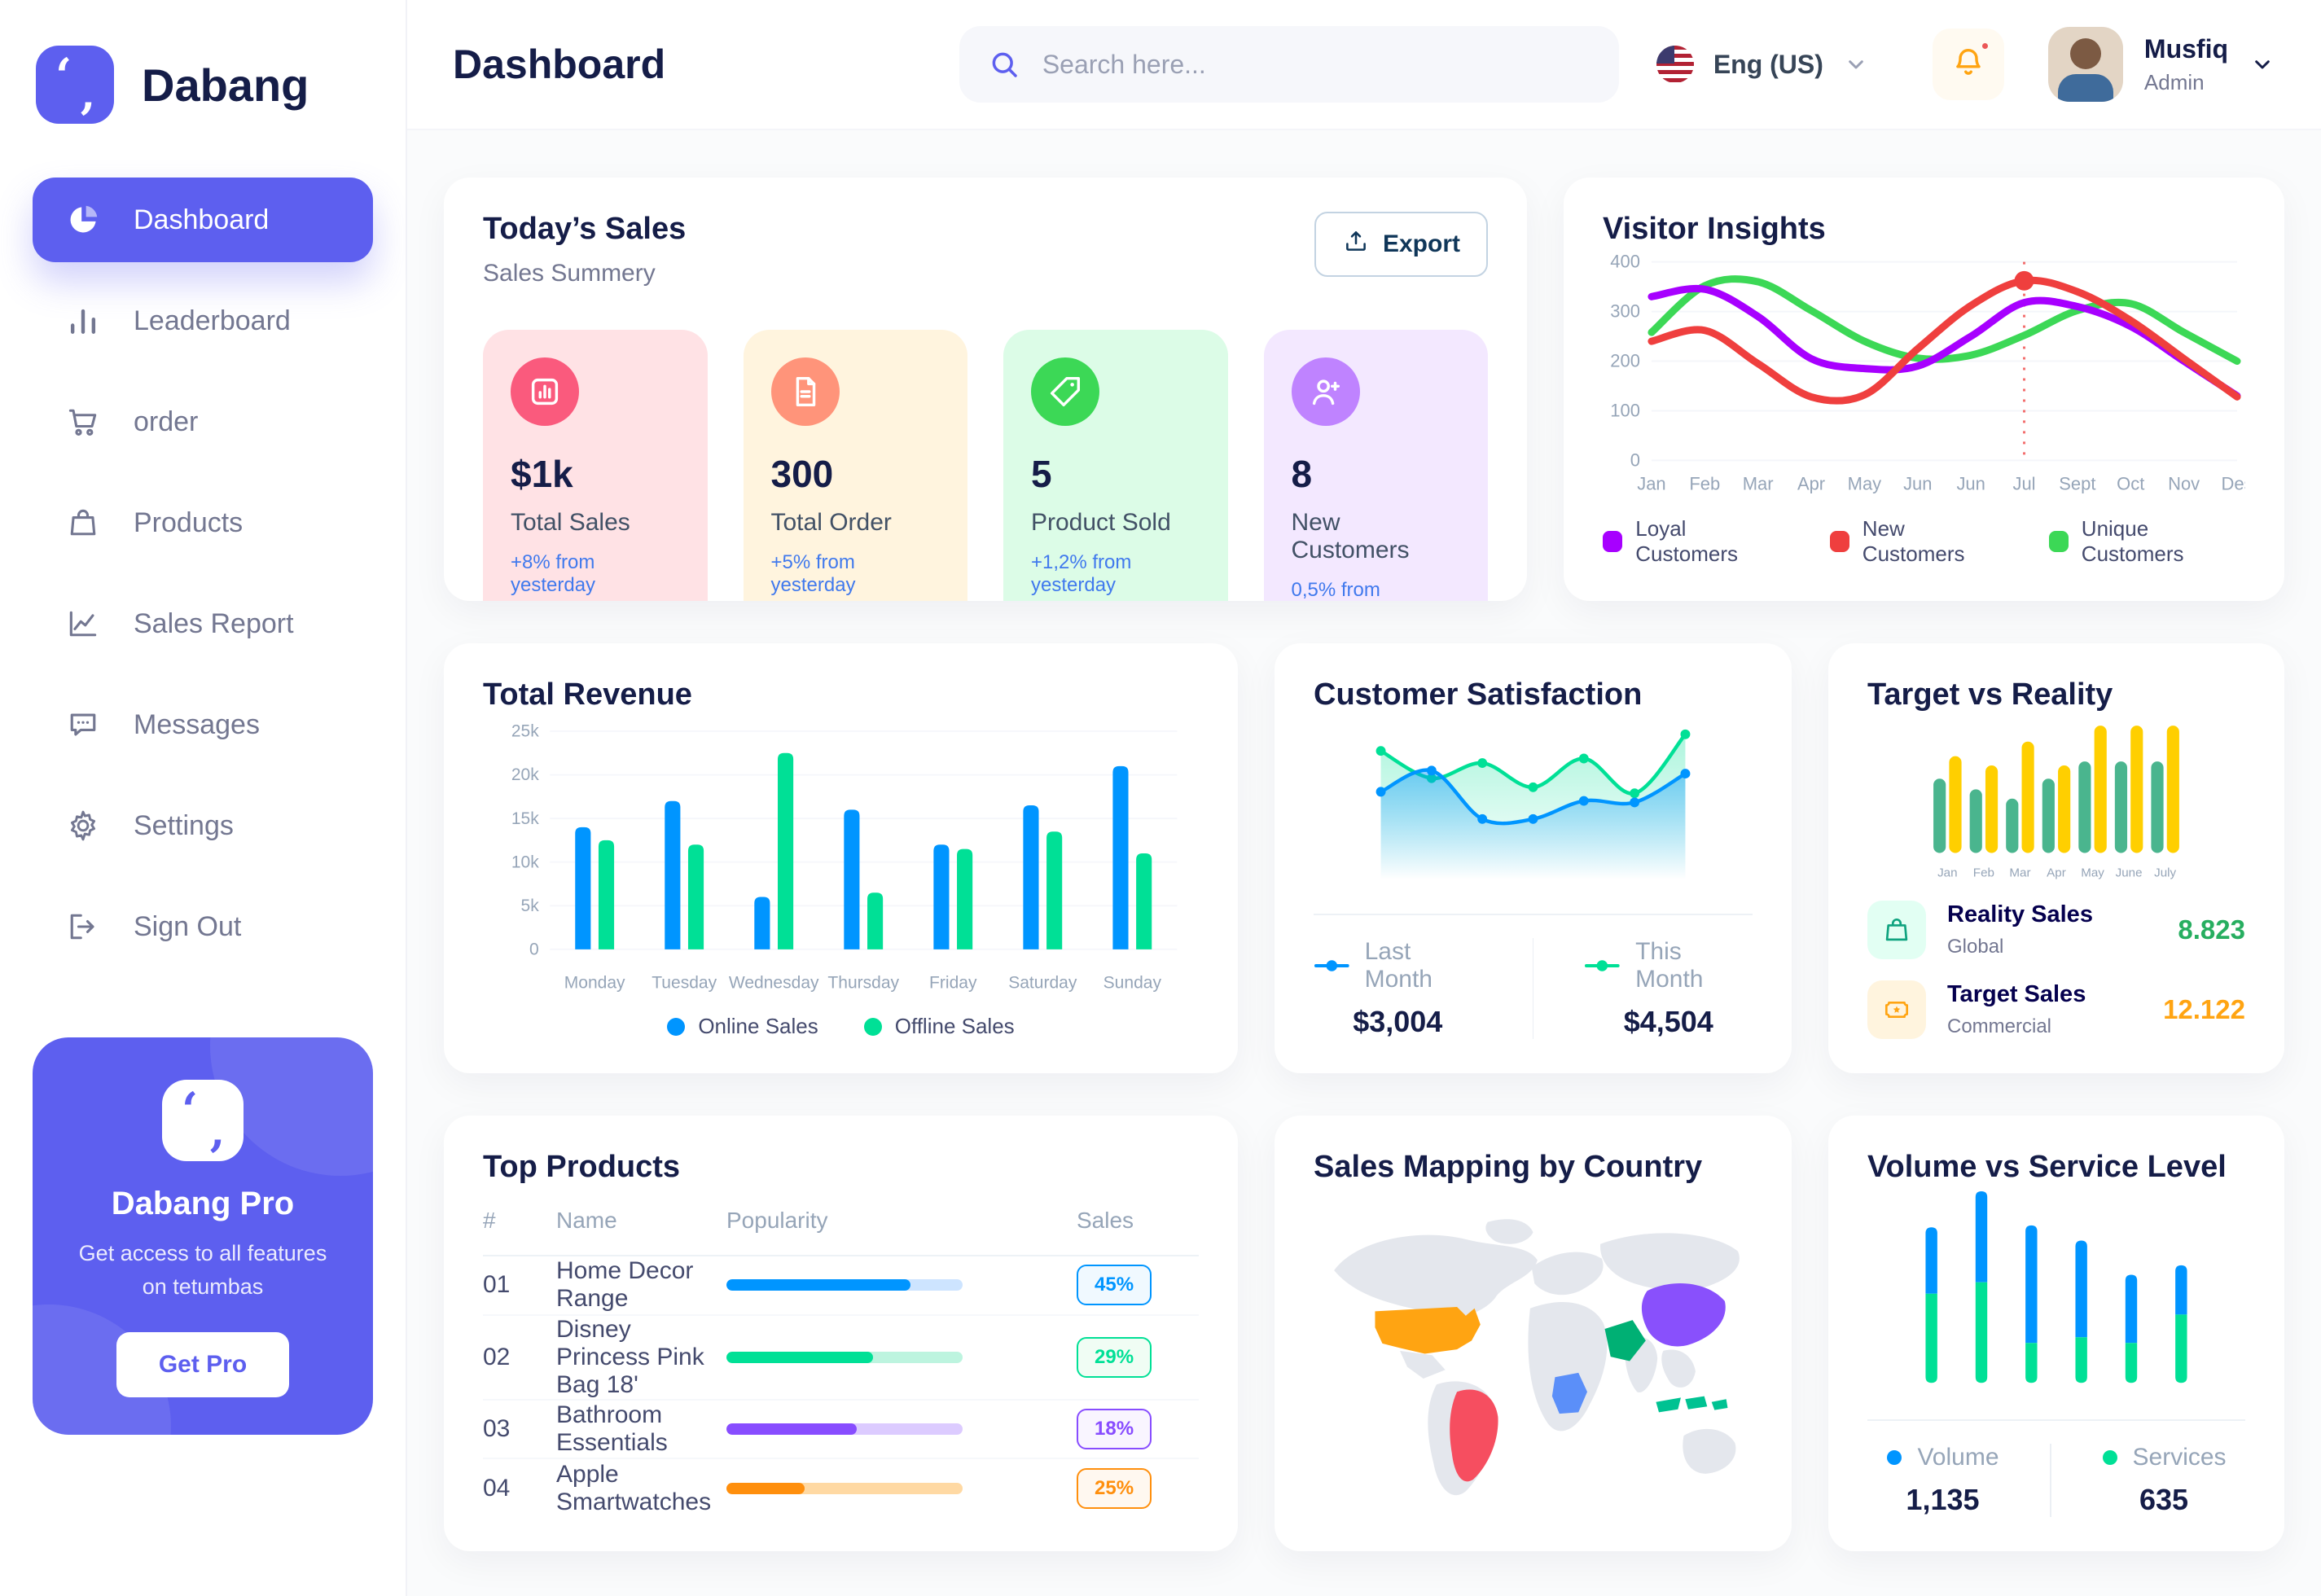 This screenshot has height=1596, width=2321. I want to click on language-selector: Eng (US), so click(1762, 64).